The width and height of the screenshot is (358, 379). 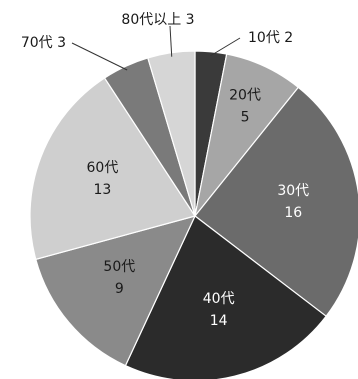 I want to click on slice-label-value-3: 16, so click(x=293, y=213).